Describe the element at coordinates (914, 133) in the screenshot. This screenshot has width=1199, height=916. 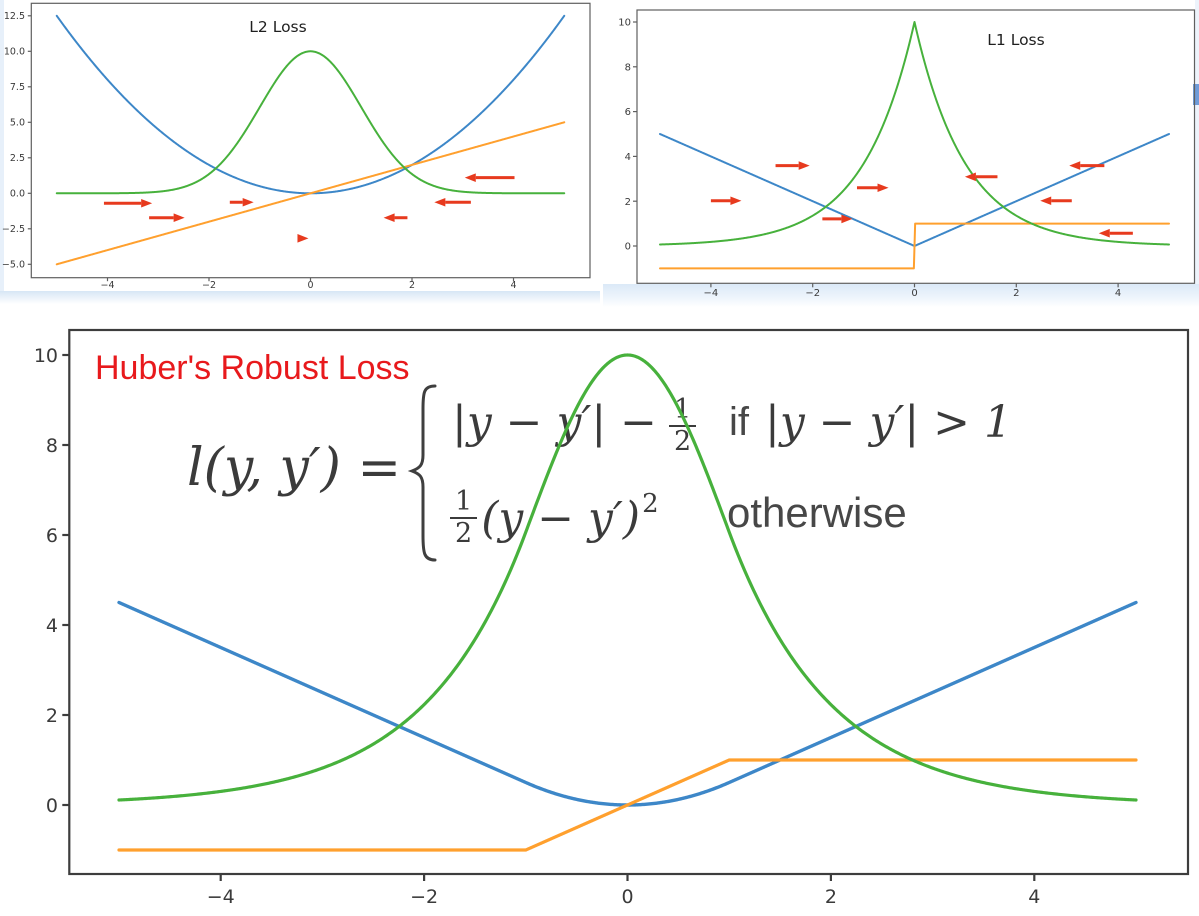
I see `laplace-density-curve` at that location.